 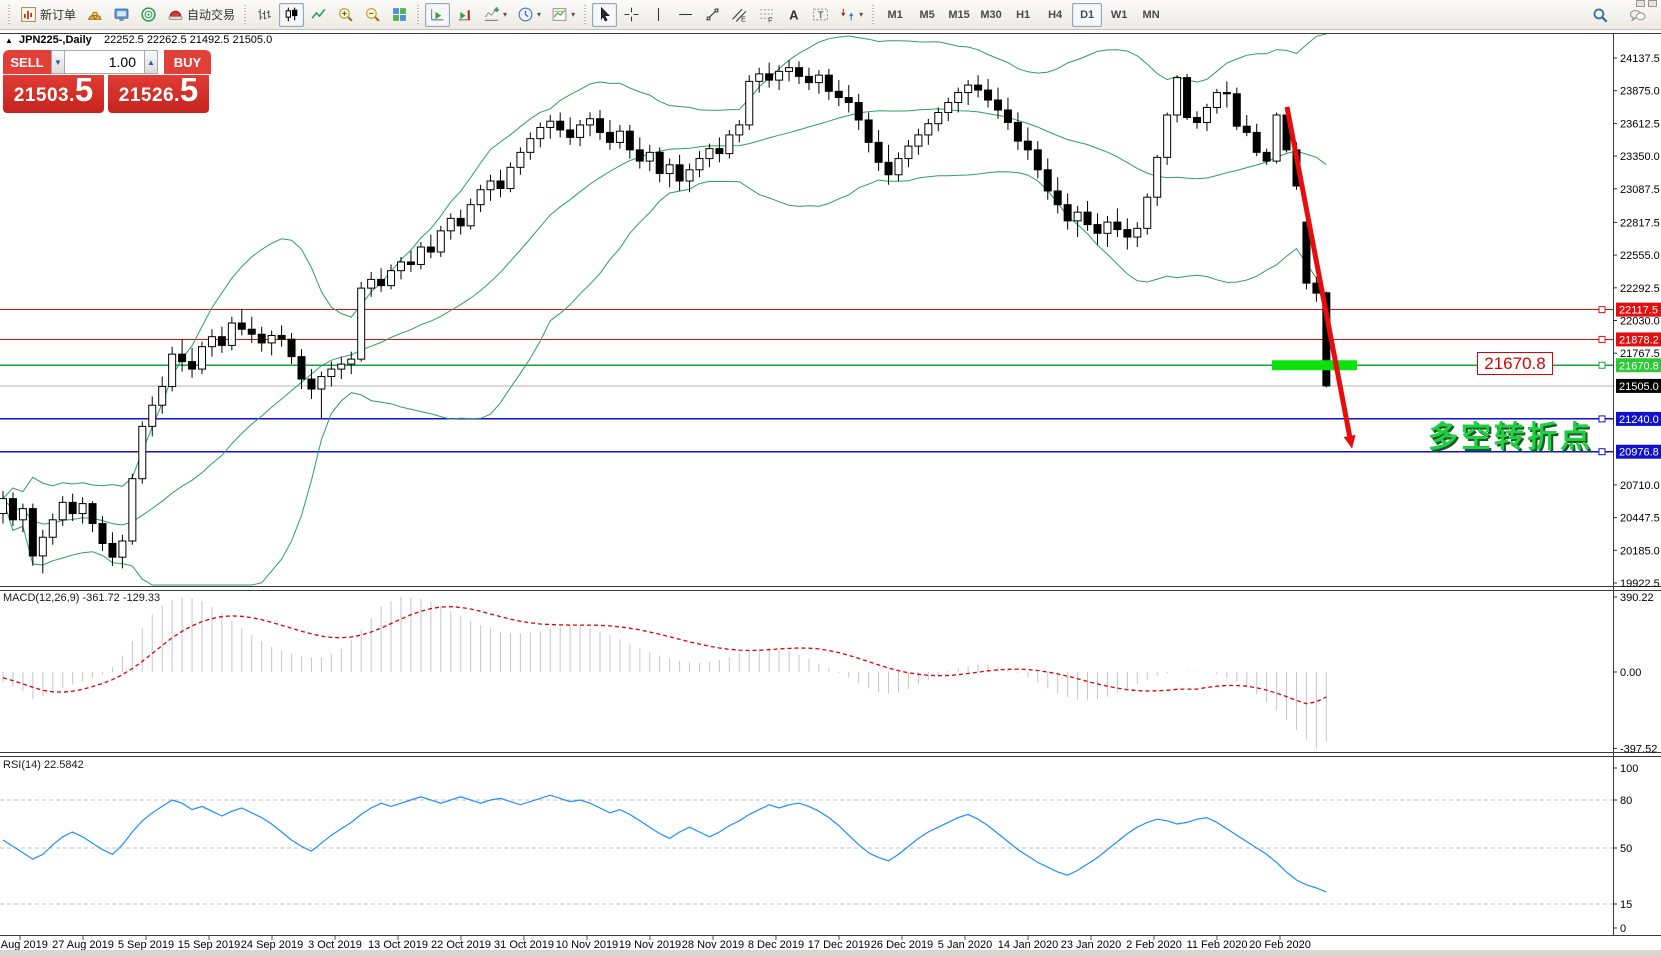 What do you see at coordinates (53, 93) in the screenshot?
I see `sell-price-button: 21503. 5` at bounding box center [53, 93].